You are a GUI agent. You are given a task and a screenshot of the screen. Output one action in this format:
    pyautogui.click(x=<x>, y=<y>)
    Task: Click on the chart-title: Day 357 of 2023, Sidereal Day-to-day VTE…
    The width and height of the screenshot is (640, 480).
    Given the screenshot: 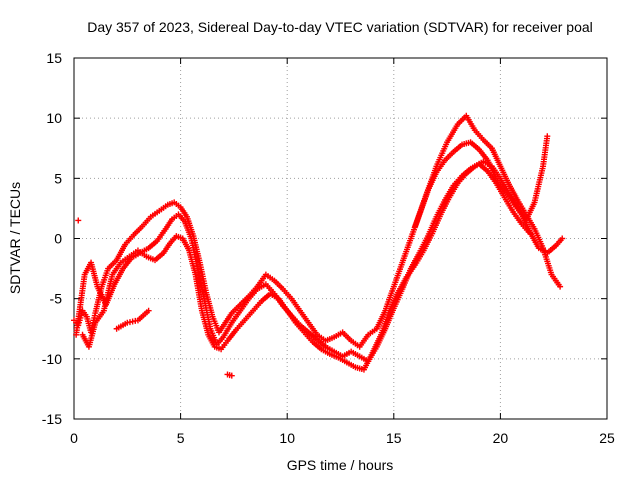 What is the action you would take?
    pyautogui.click(x=340, y=27)
    